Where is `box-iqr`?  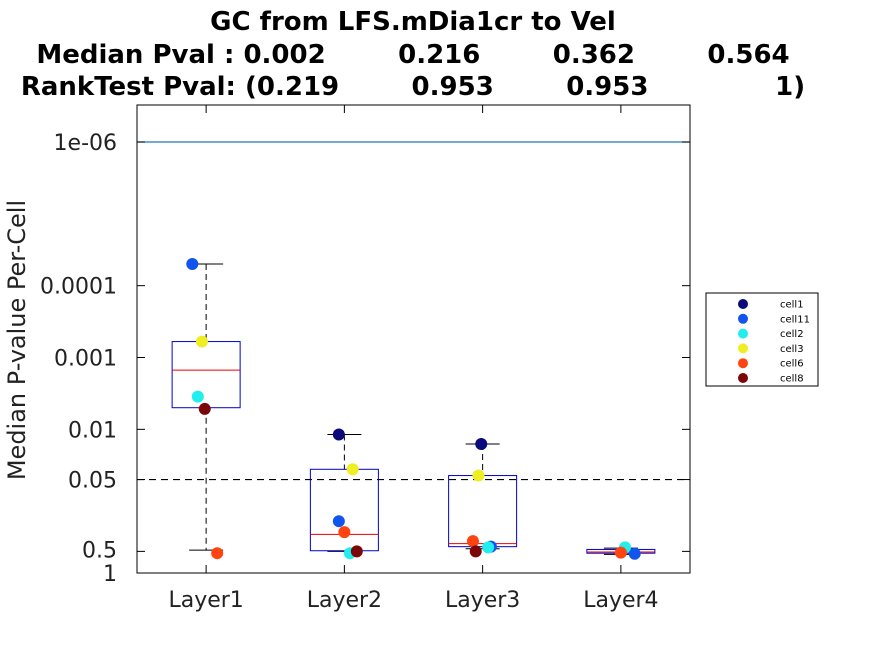
box-iqr is located at coordinates (344, 510).